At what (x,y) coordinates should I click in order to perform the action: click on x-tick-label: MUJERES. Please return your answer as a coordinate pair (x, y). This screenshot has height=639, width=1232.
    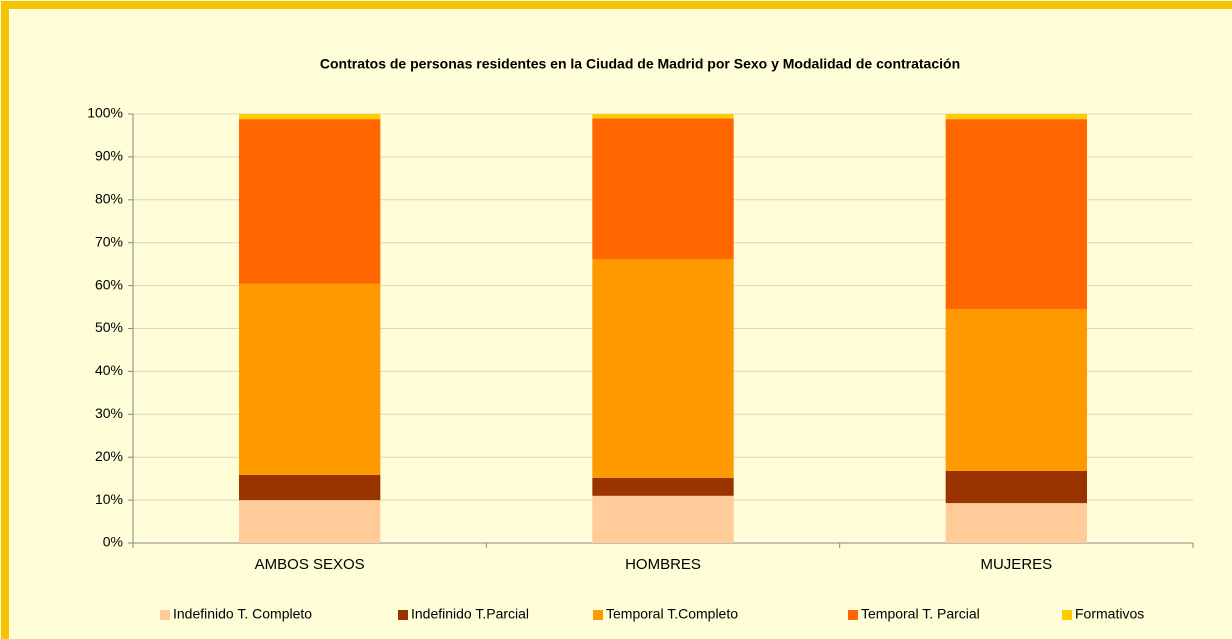
    Looking at the image, I should click on (1016, 564).